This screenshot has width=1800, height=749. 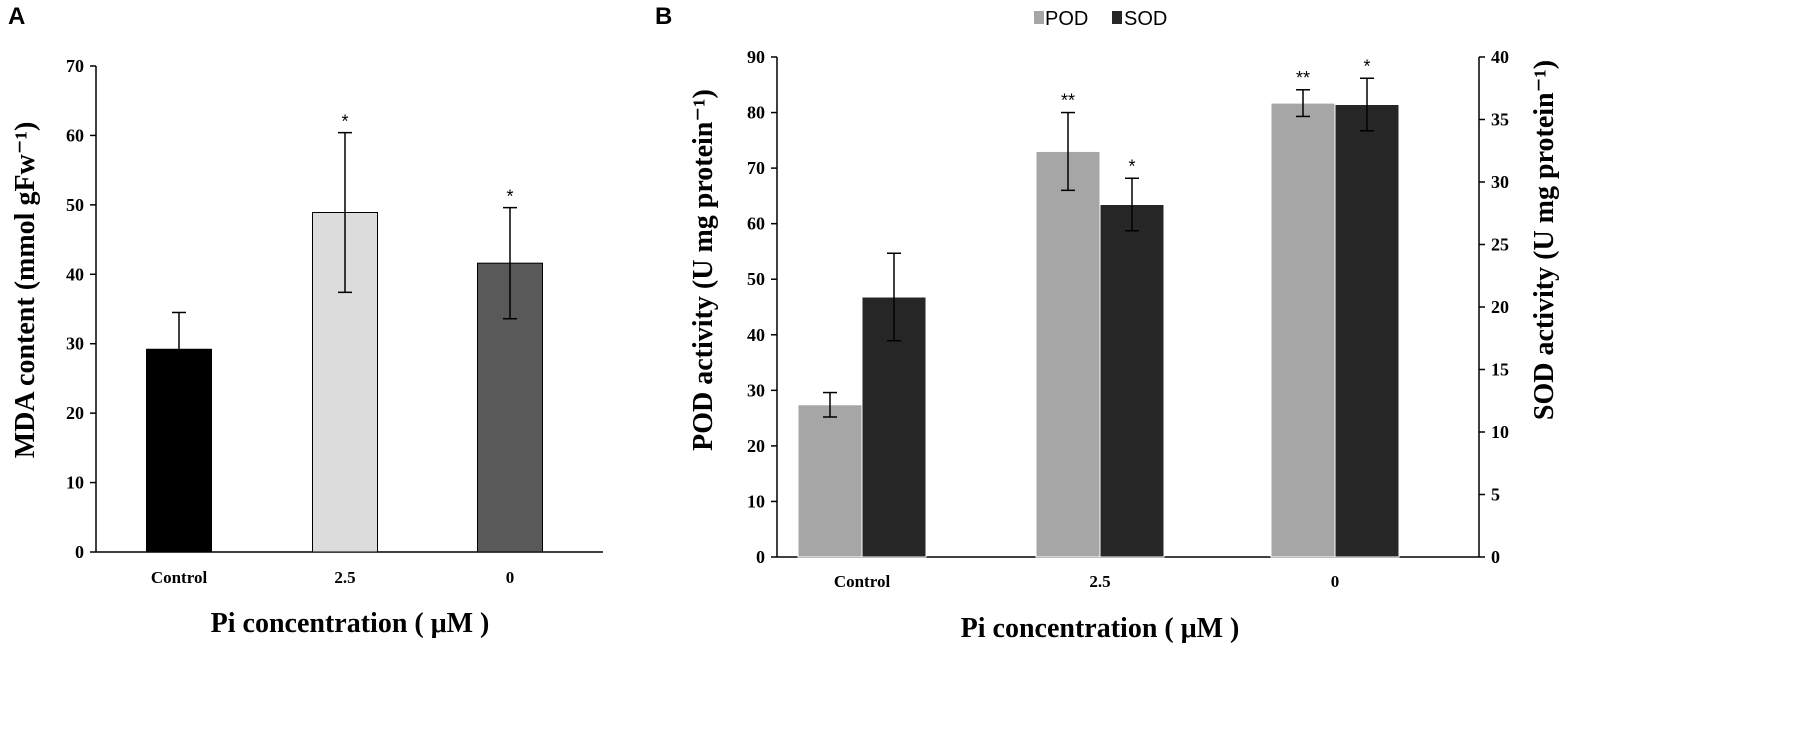 I want to click on panel-a-category-label-2-5: 2.5, so click(x=344, y=577).